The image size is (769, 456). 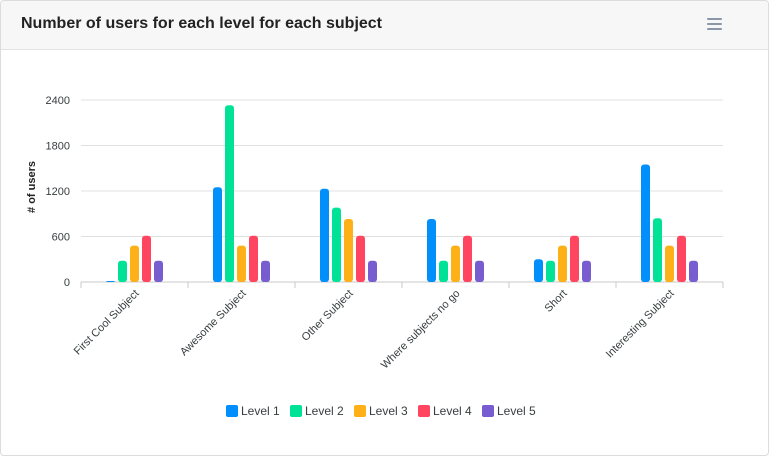 What do you see at coordinates (61, 238) in the screenshot?
I see `y-tick-label: 600` at bounding box center [61, 238].